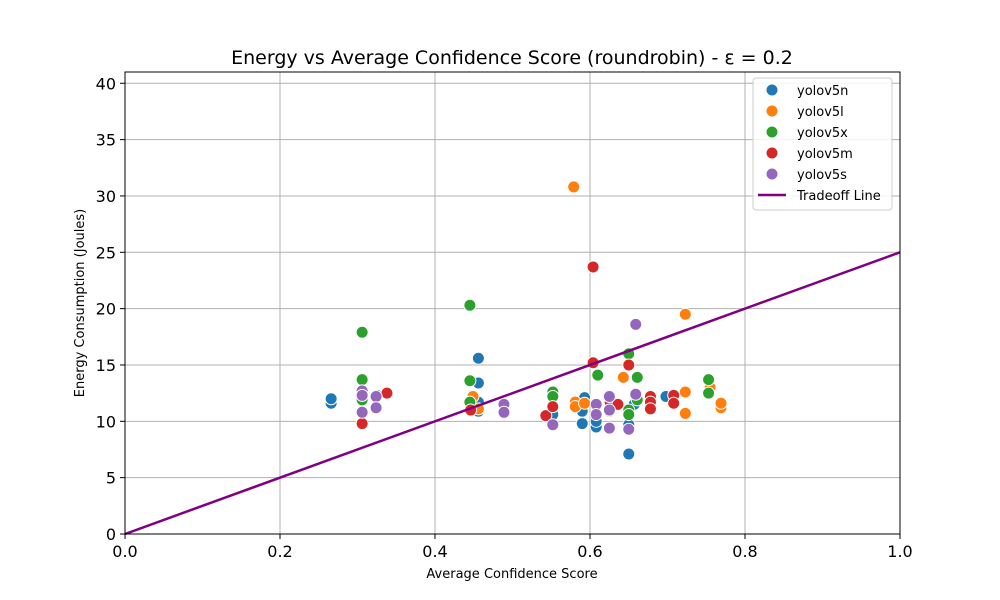  I want to click on legend-label-yolov5n: yolov5n, so click(822, 91).